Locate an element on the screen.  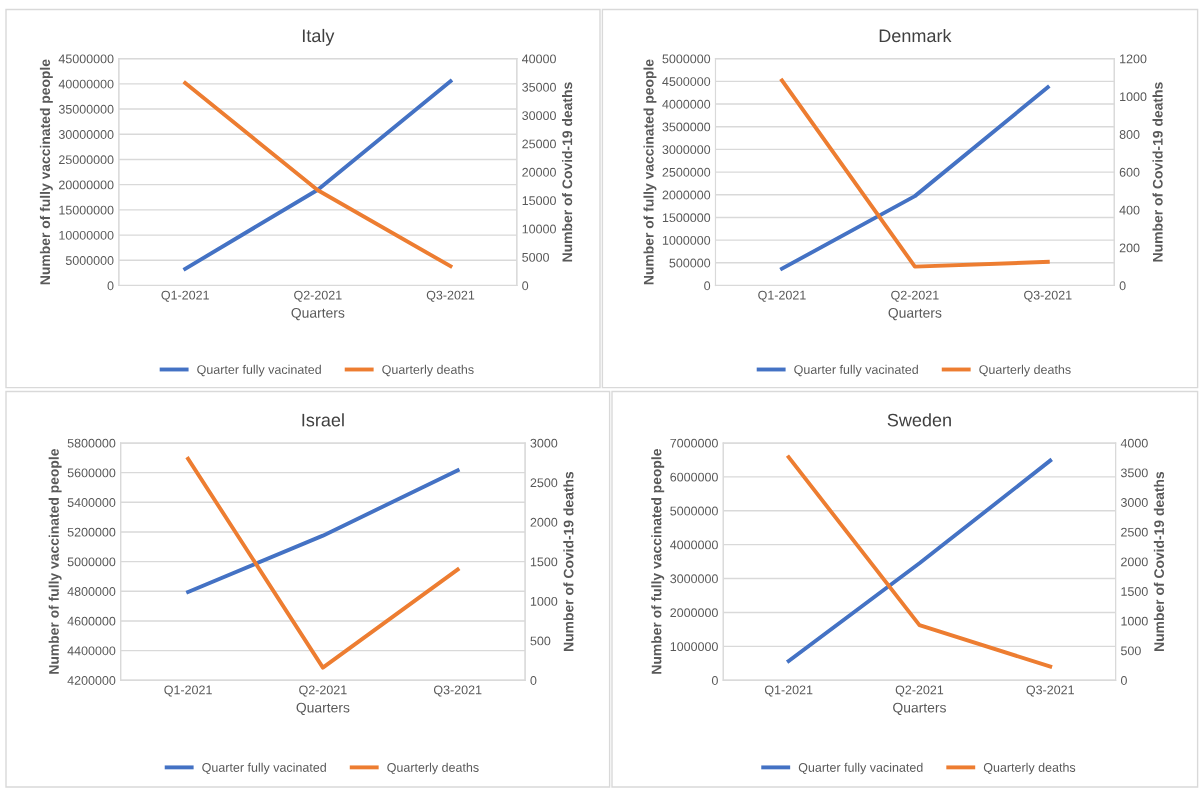
y-tick-label: 20000000 is located at coordinates (86, 185).